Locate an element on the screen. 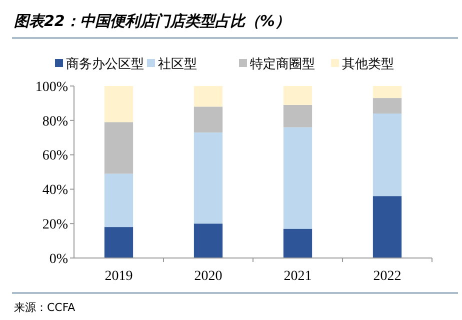 The width and height of the screenshot is (462, 320). y-tick-label: 20% is located at coordinates (55, 225).